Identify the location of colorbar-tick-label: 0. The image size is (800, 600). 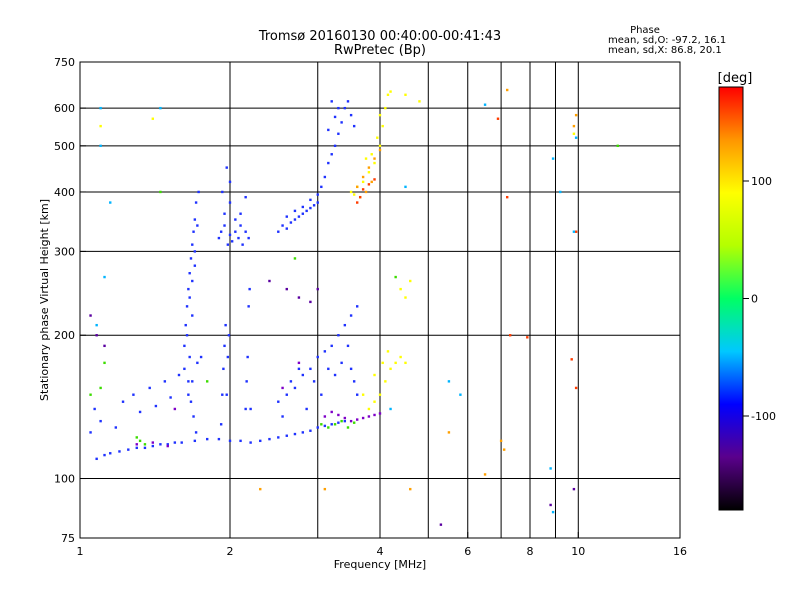
(754, 299).